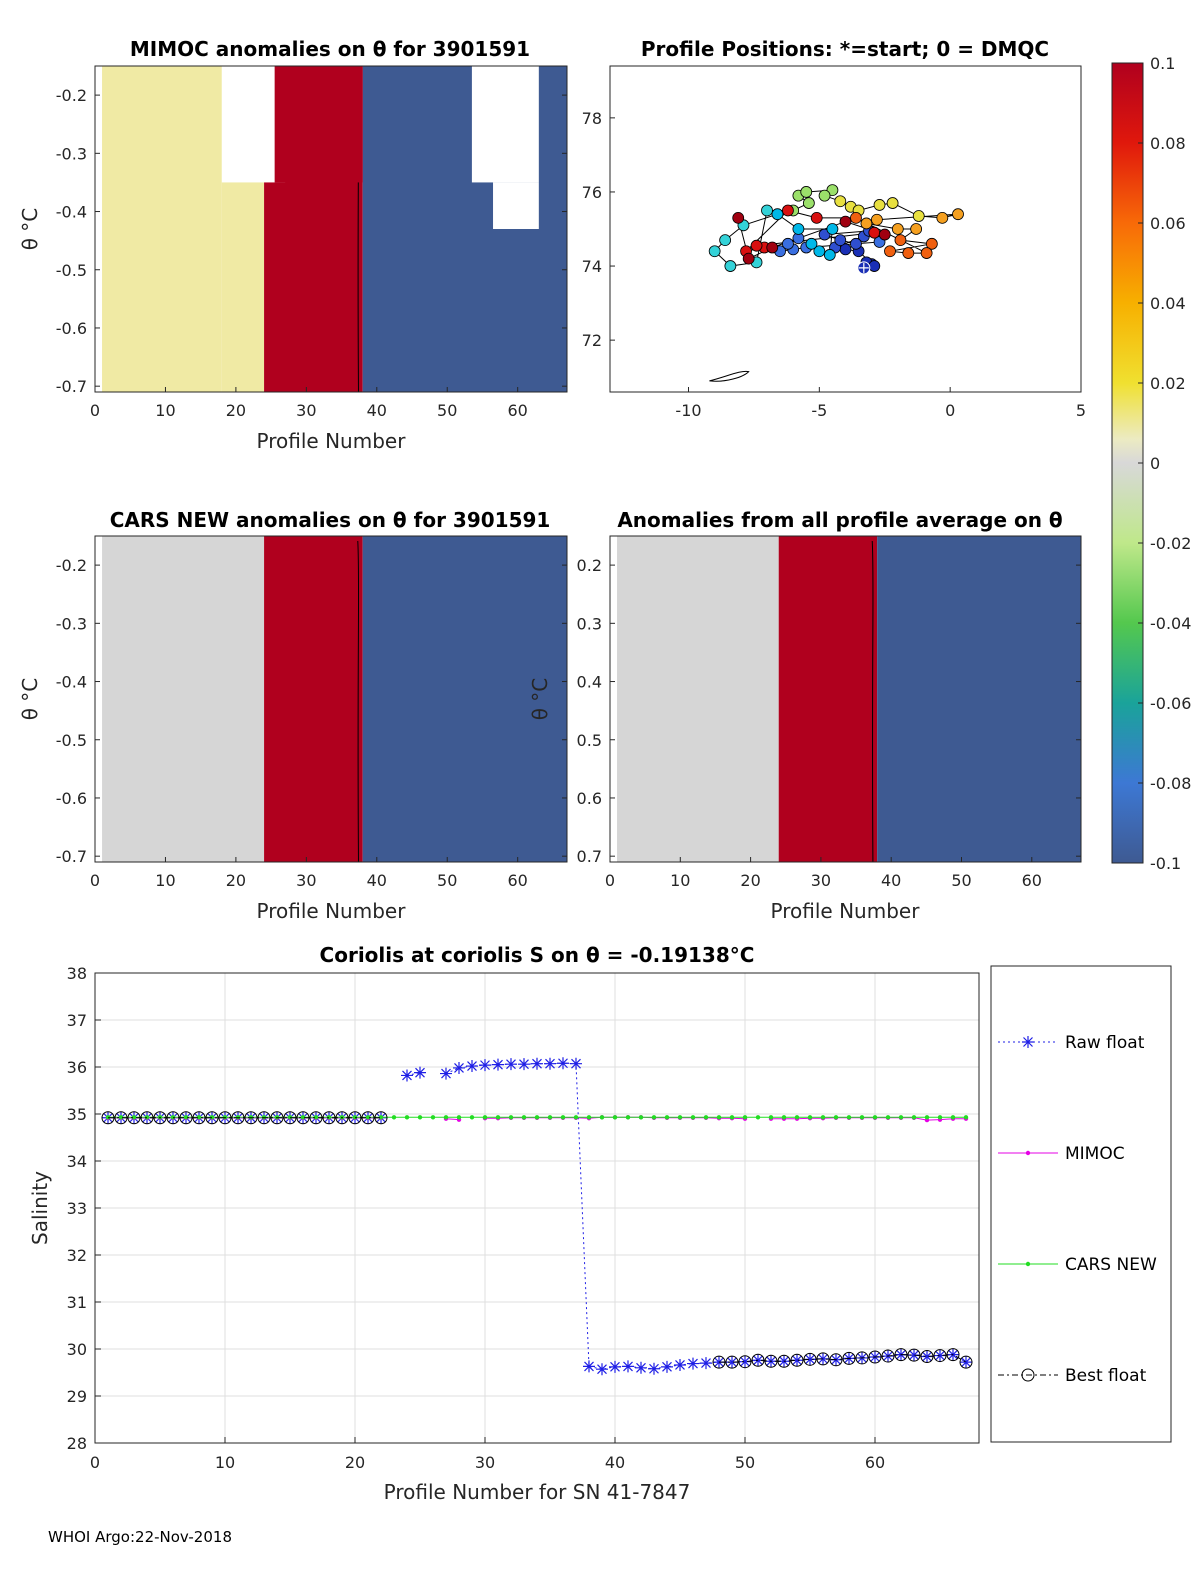  I want to click on y-tick-label: 0.5, so click(589, 740).